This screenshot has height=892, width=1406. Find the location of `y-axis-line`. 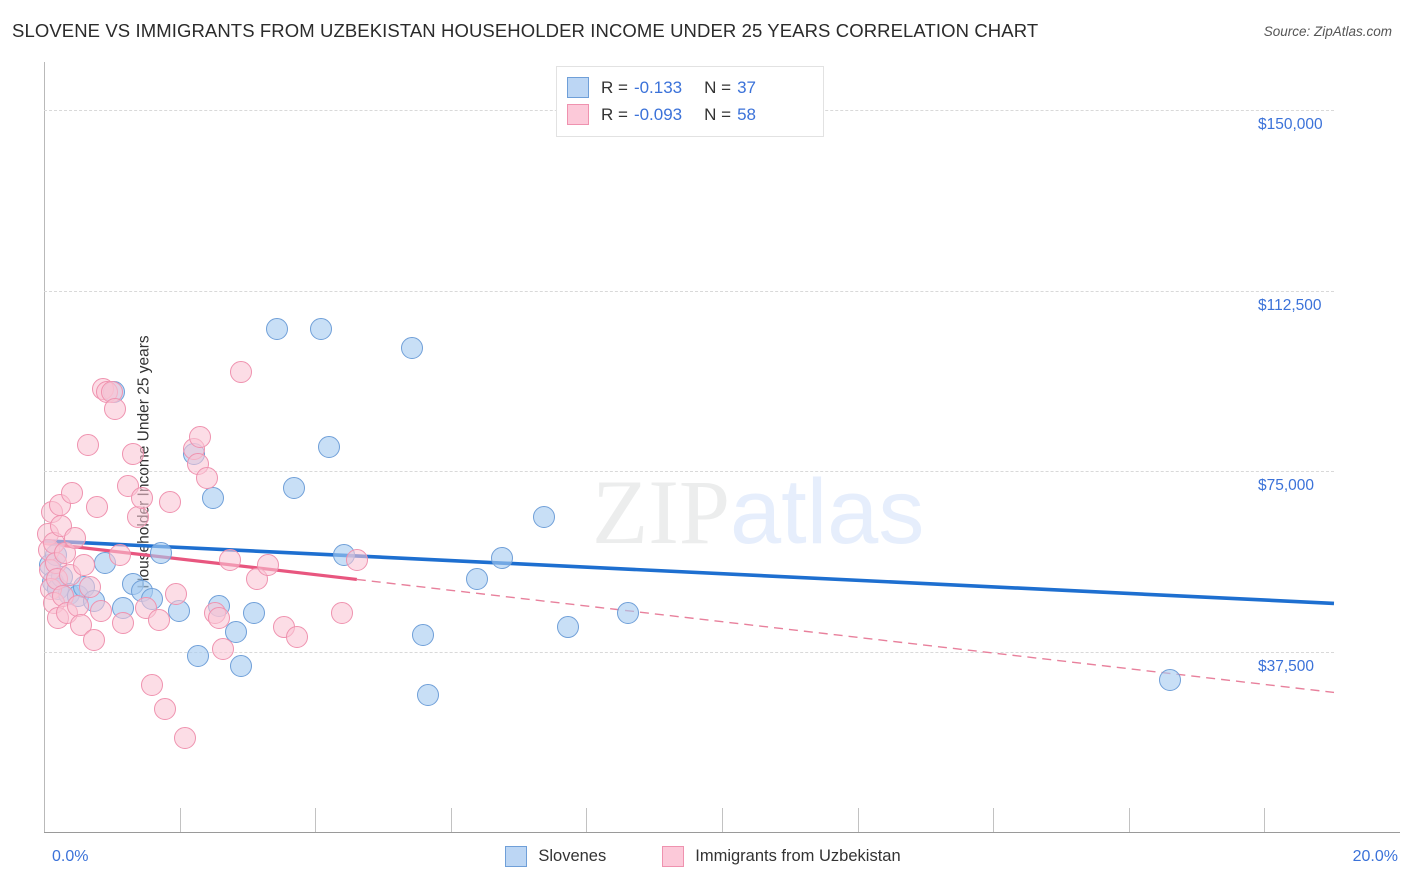

y-axis-line is located at coordinates (44, 447).